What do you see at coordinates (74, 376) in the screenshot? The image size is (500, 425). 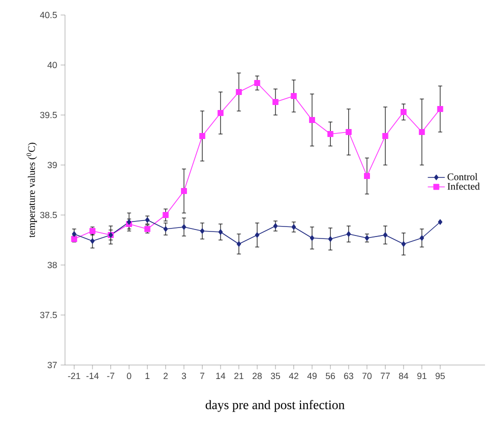 I see `x-tick-label: -21` at bounding box center [74, 376].